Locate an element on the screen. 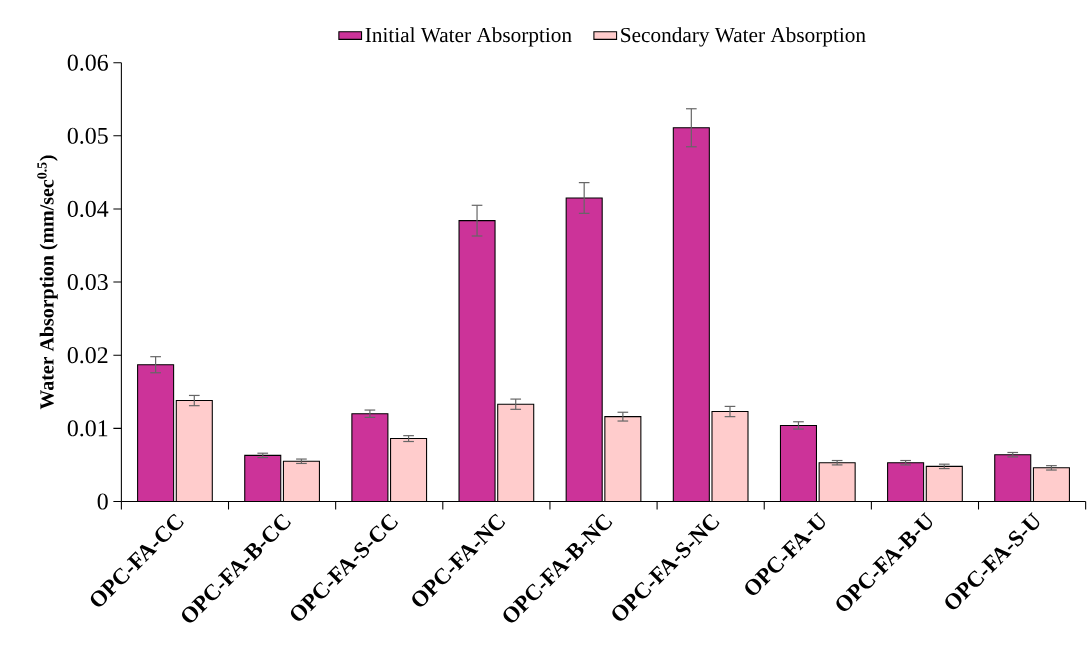  y-tick-label: 0 is located at coordinates (102, 501).